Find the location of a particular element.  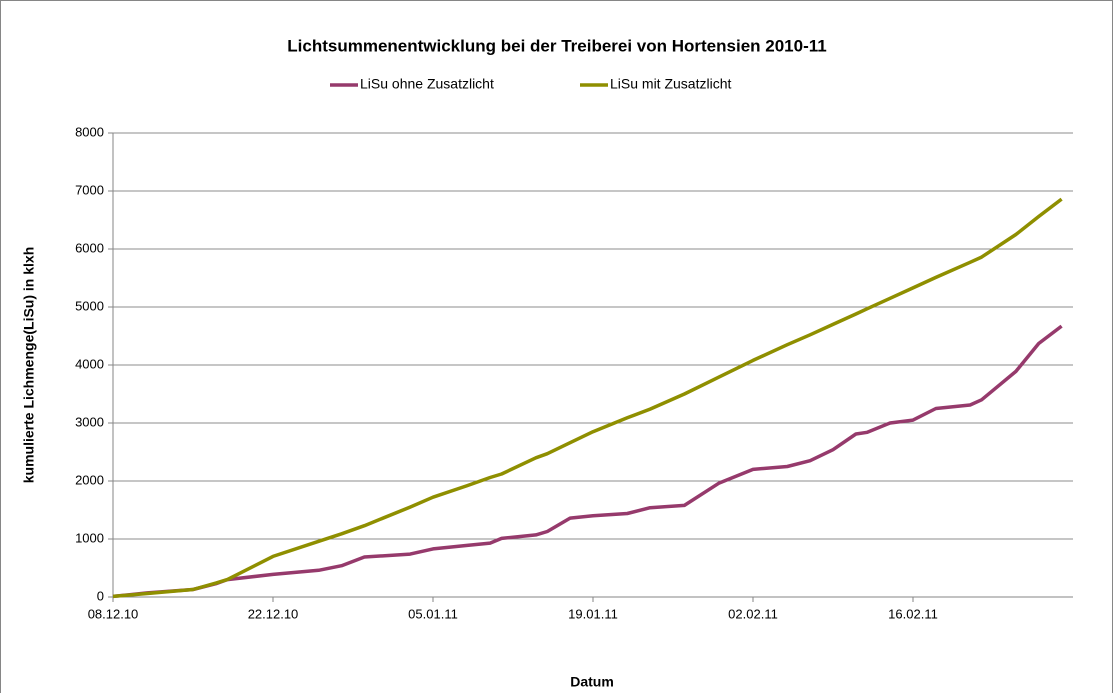

x-axis-label: Datum is located at coordinates (592, 682).